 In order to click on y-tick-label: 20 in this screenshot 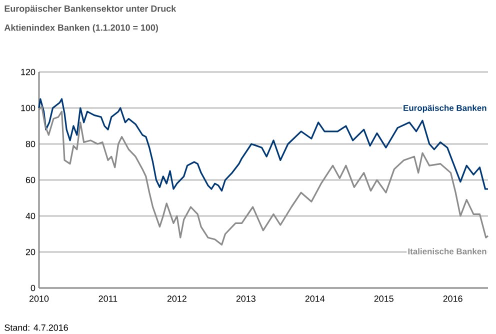, I will do `click(31, 252)`.